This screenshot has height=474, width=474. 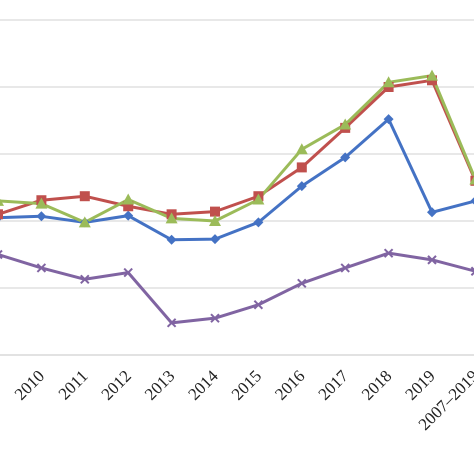 I want to click on series-4-point-2015-stroke-b, so click(x=258, y=305).